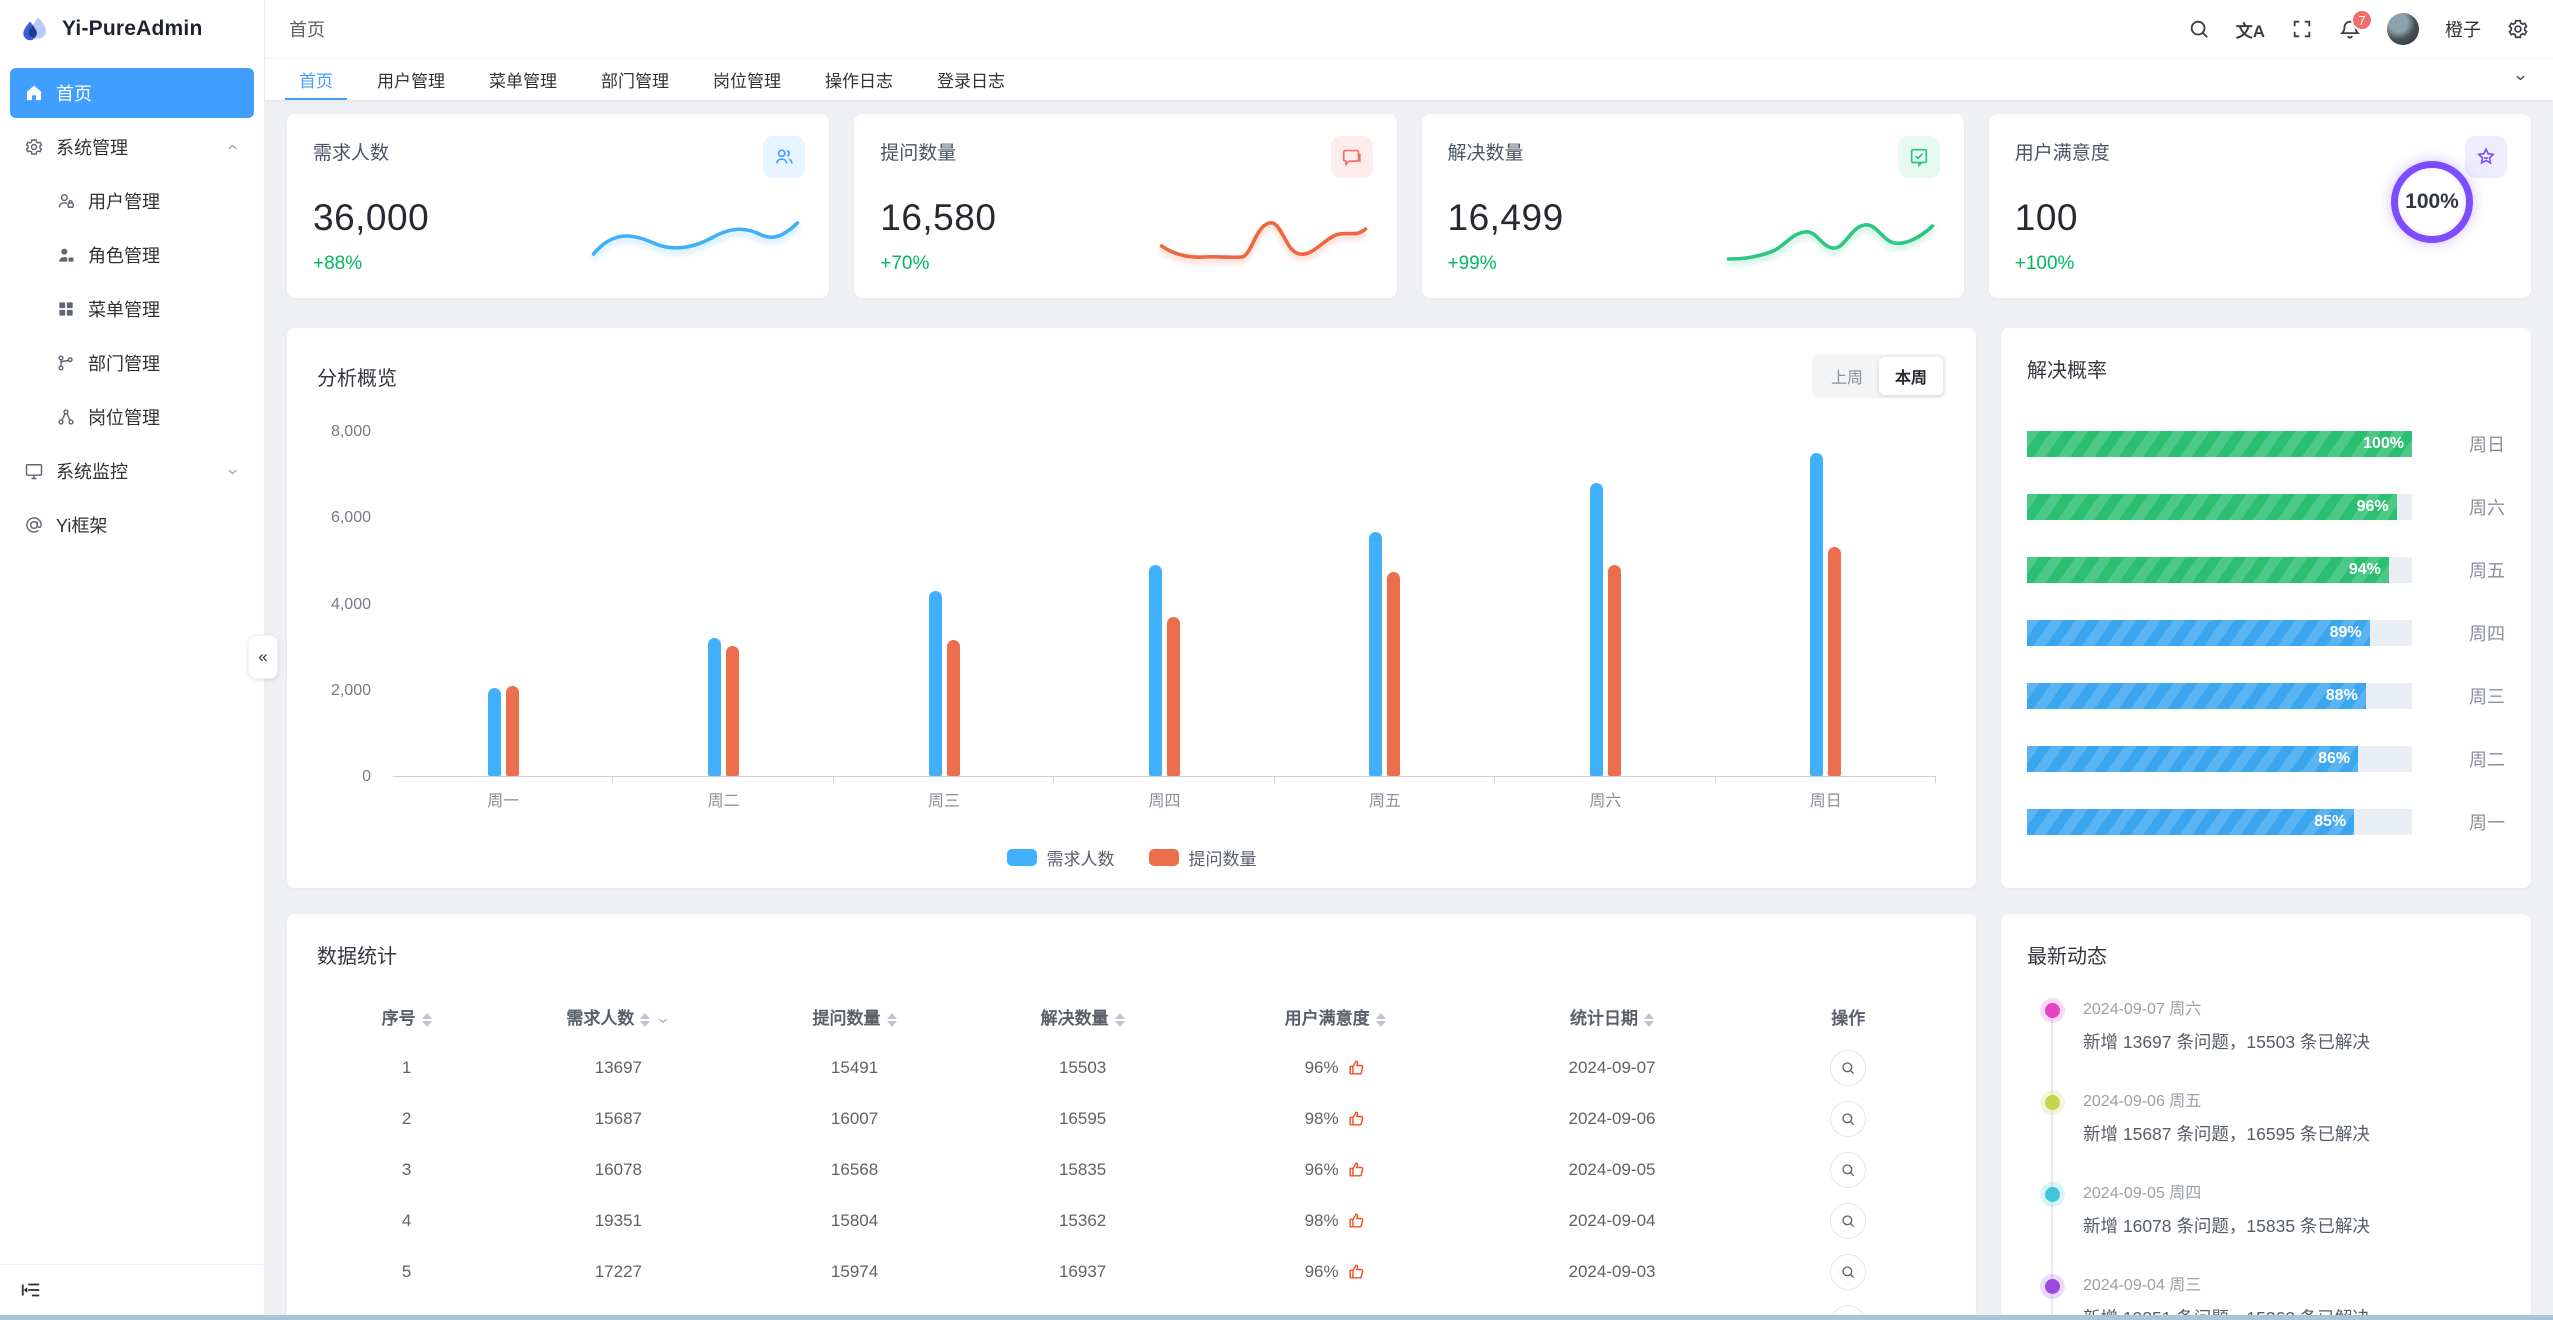 Image resolution: width=2553 pixels, height=1320 pixels. I want to click on timeline-title: 最新动态, so click(2067, 957).